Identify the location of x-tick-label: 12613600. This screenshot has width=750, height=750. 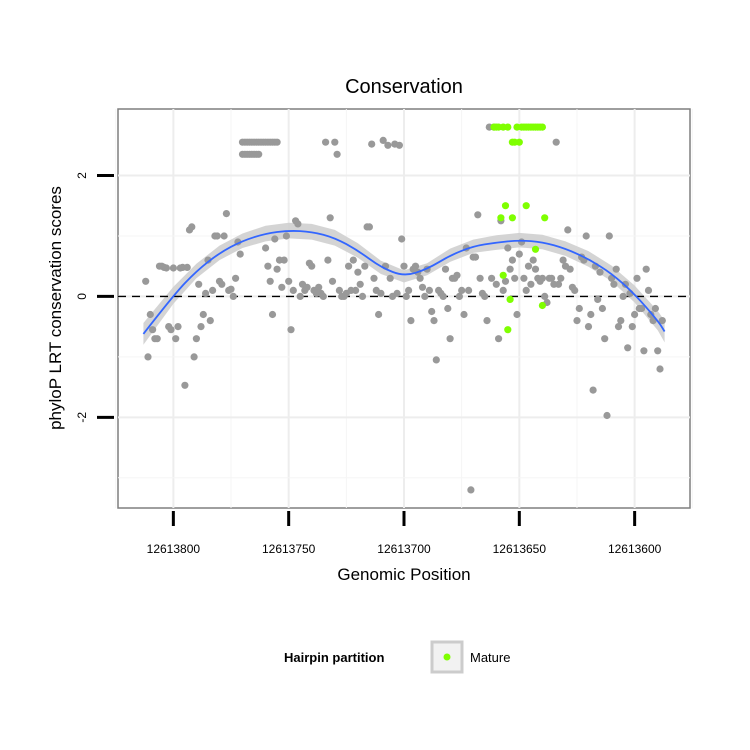
(635, 549).